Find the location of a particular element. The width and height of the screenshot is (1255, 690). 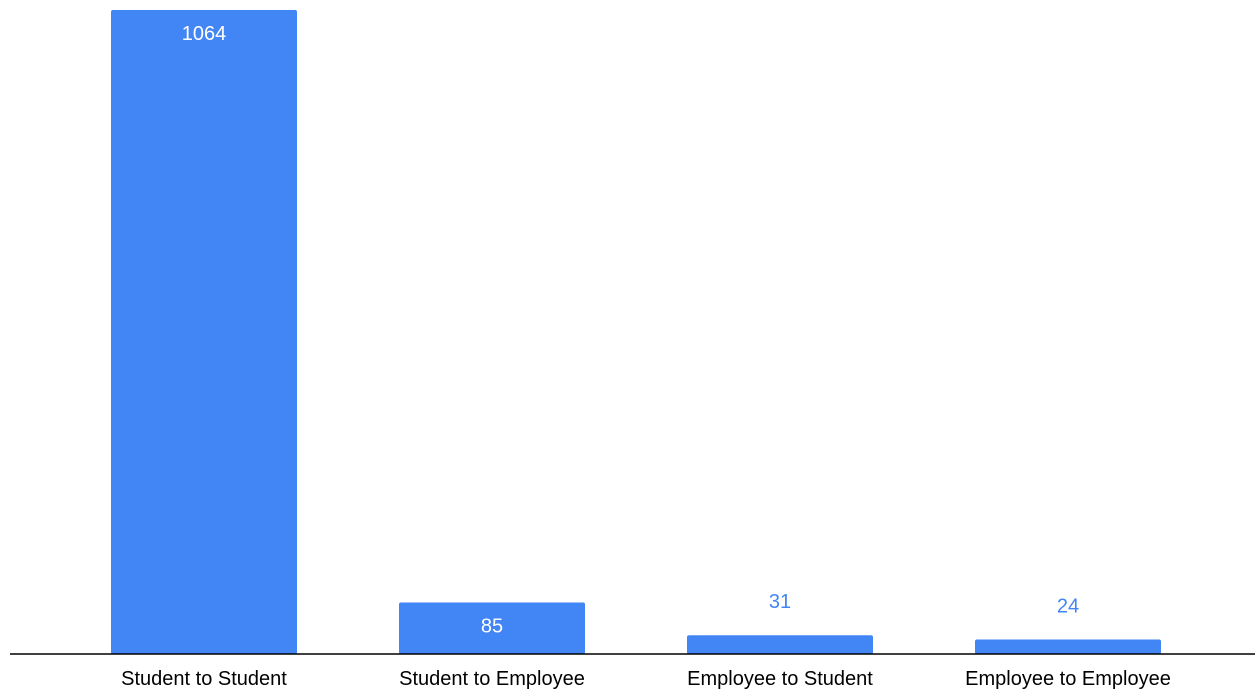

x-tick-label: Student to Student is located at coordinates (204, 679).